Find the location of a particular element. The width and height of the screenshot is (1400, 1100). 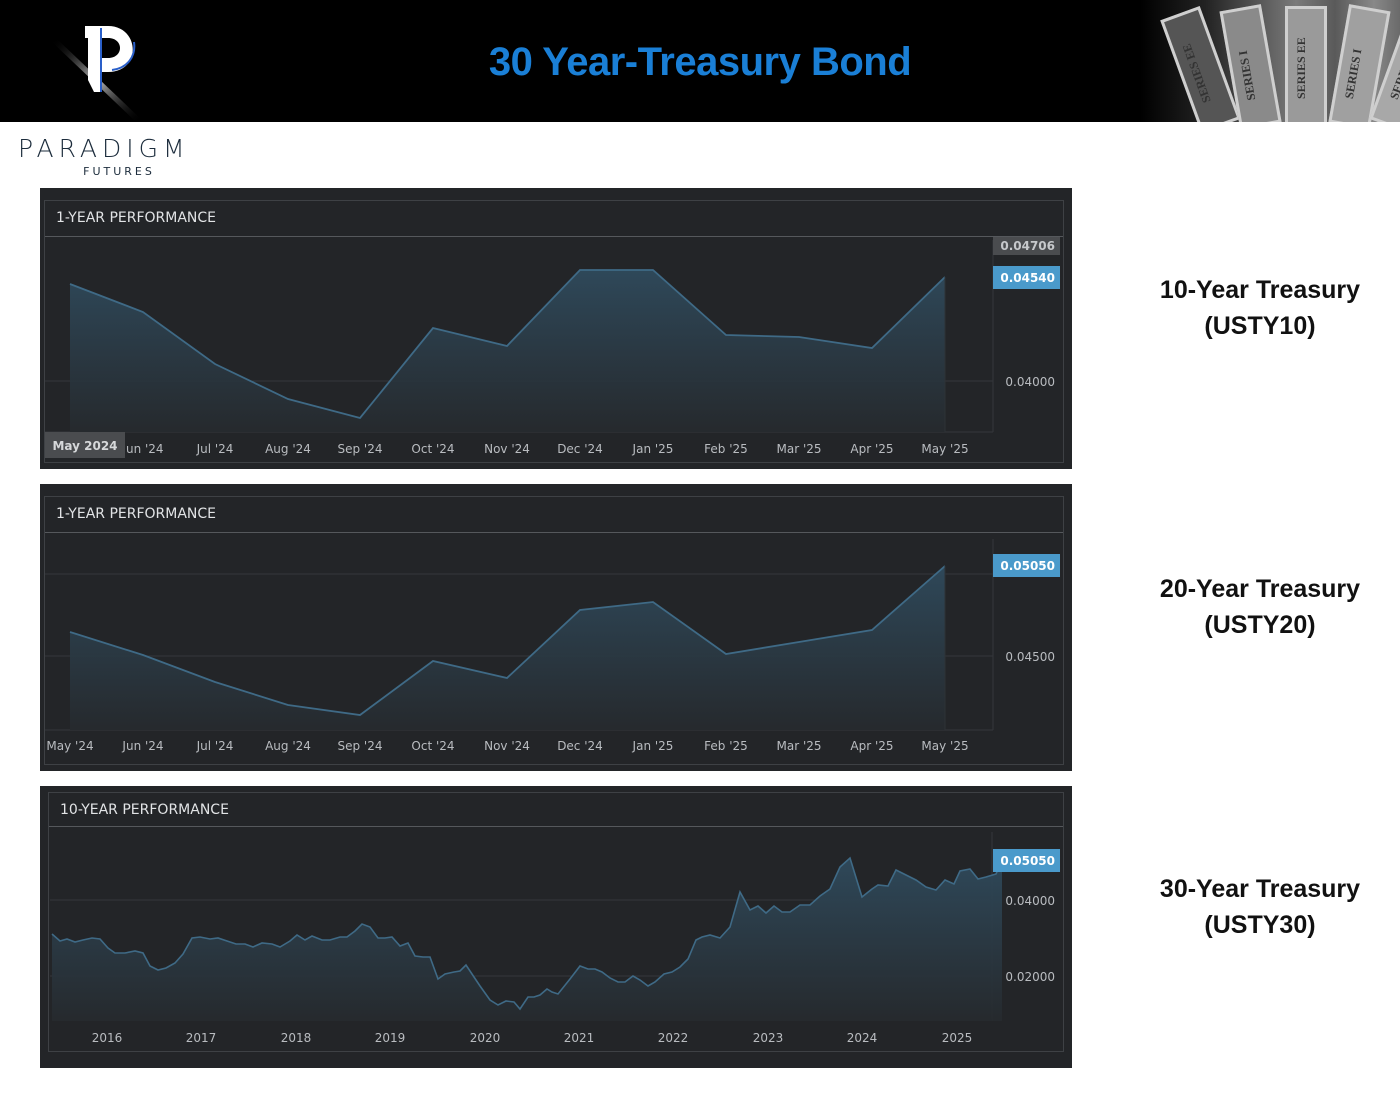

svg-text: 2017 is located at coordinates (201, 1038).